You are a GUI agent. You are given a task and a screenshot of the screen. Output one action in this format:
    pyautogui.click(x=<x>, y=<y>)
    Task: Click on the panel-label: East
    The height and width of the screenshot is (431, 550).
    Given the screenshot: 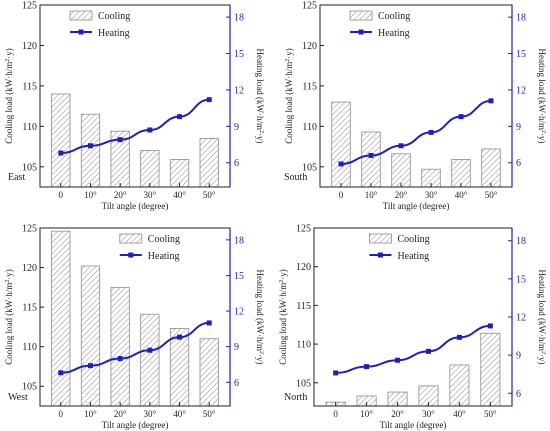 What is the action you would take?
    pyautogui.click(x=16, y=177)
    